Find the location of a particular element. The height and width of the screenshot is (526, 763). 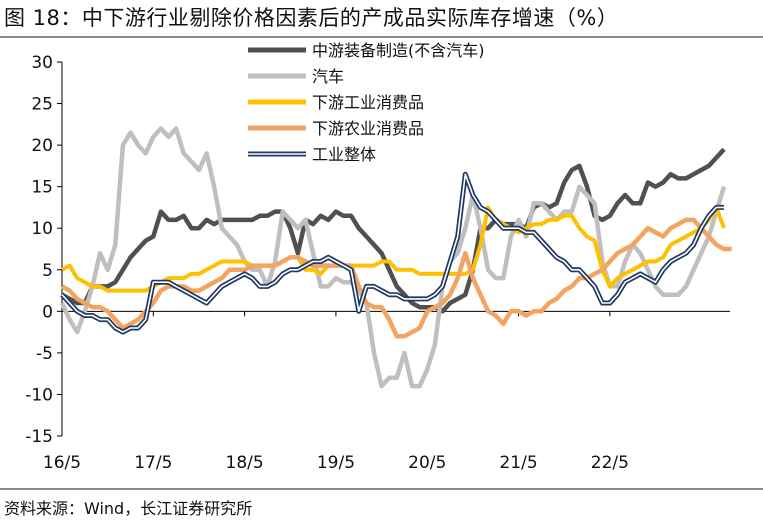

source-note: 资料来源：Wind，长江证券研究所 is located at coordinates (128, 508).